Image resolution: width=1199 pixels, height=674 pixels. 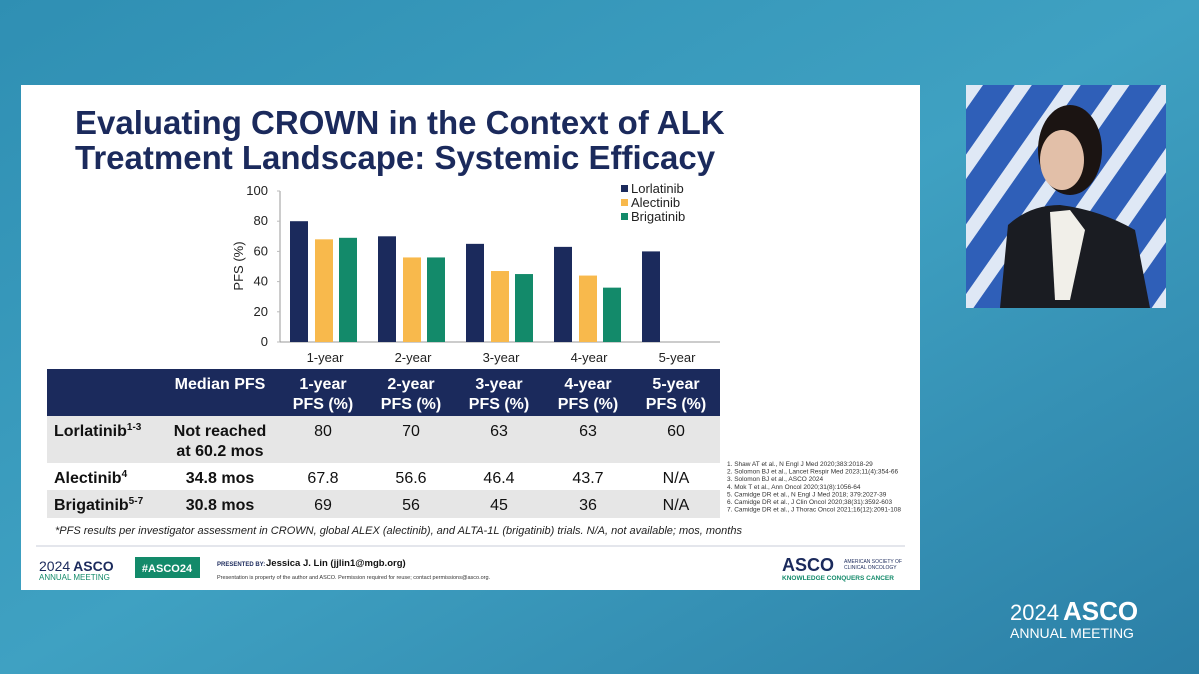 What do you see at coordinates (502, 357) in the screenshot?
I see `x-tick-label: 3-year` at bounding box center [502, 357].